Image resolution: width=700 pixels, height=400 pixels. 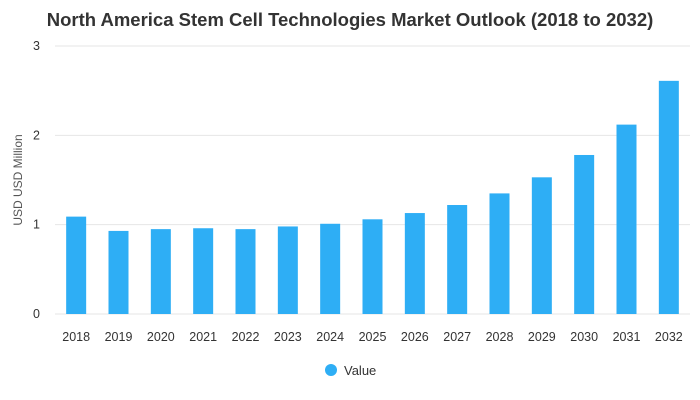 What do you see at coordinates (203, 271) in the screenshot?
I see `bar-2021` at bounding box center [203, 271].